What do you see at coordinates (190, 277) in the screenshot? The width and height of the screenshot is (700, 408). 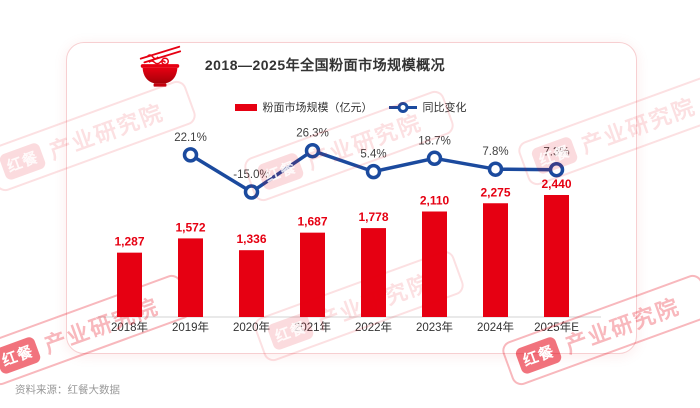 I see `bar-2019年` at bounding box center [190, 277].